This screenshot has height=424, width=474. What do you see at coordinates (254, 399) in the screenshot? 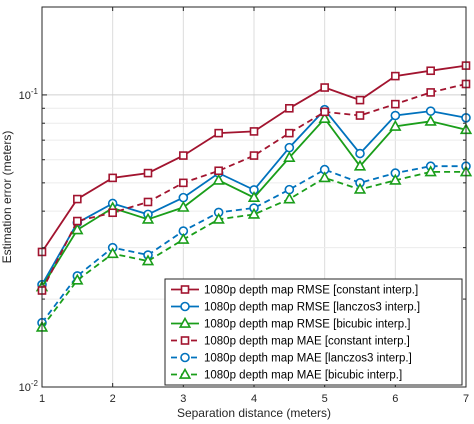
I see `x-tick-label: 4` at bounding box center [254, 399].